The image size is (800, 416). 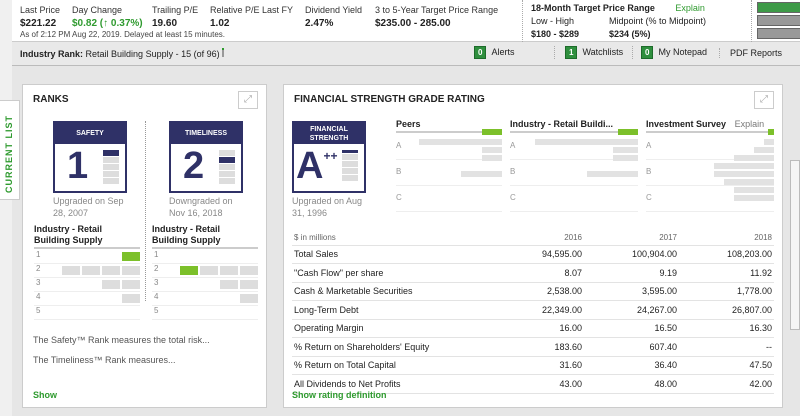 What do you see at coordinates (533, 254) in the screenshot?
I see `table-row: Total Sales 94,595.00 100,904.00 108,203.00` at bounding box center [533, 254].